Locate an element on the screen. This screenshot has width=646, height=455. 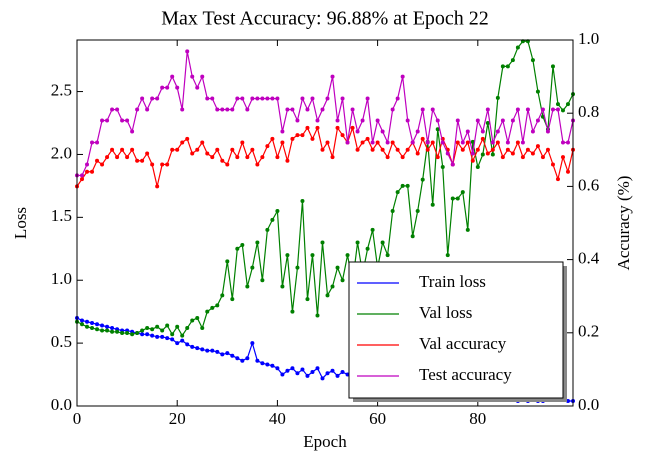
legend is located at coordinates (456, 330).